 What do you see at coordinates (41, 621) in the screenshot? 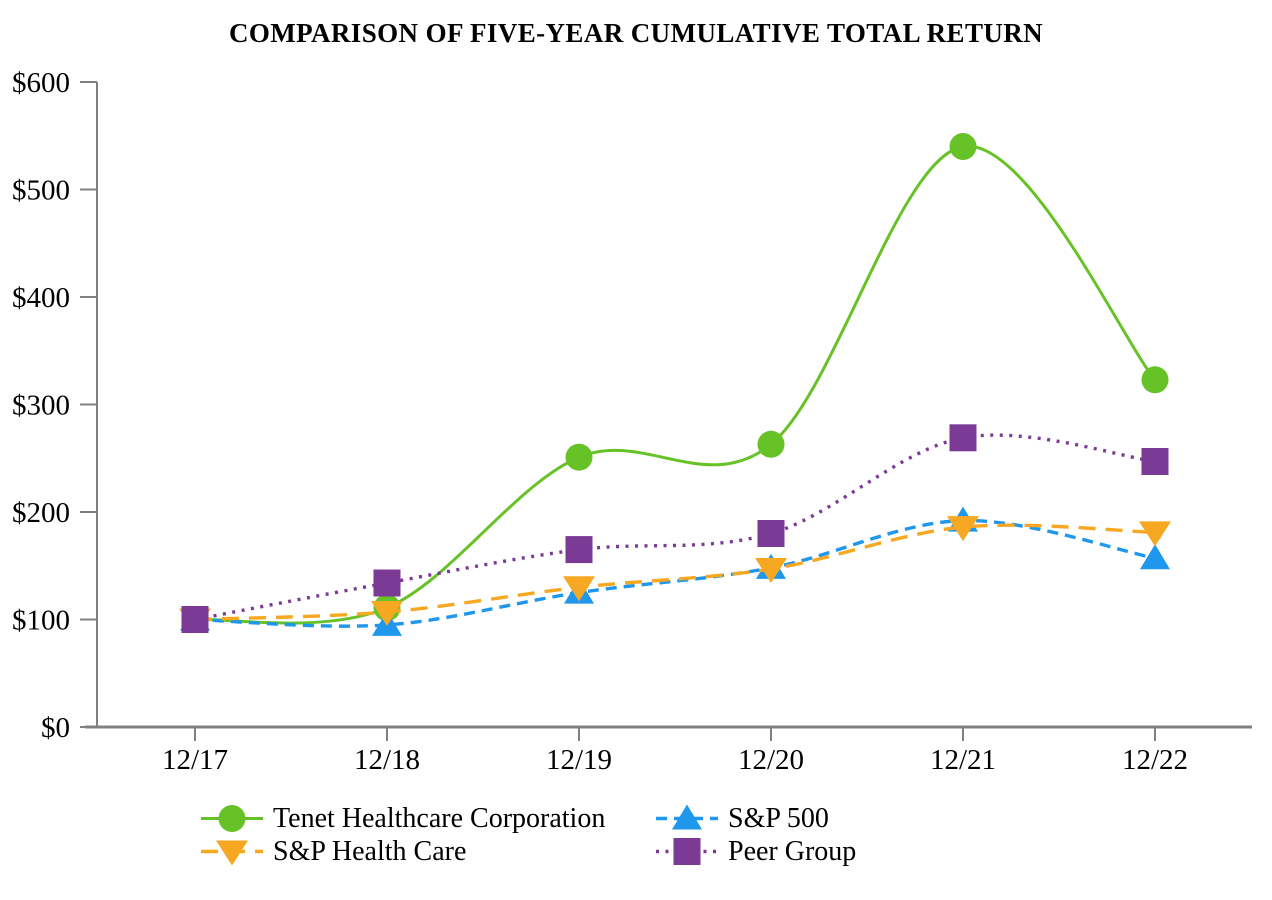
I see `y-tick-label: $100` at bounding box center [41, 621].